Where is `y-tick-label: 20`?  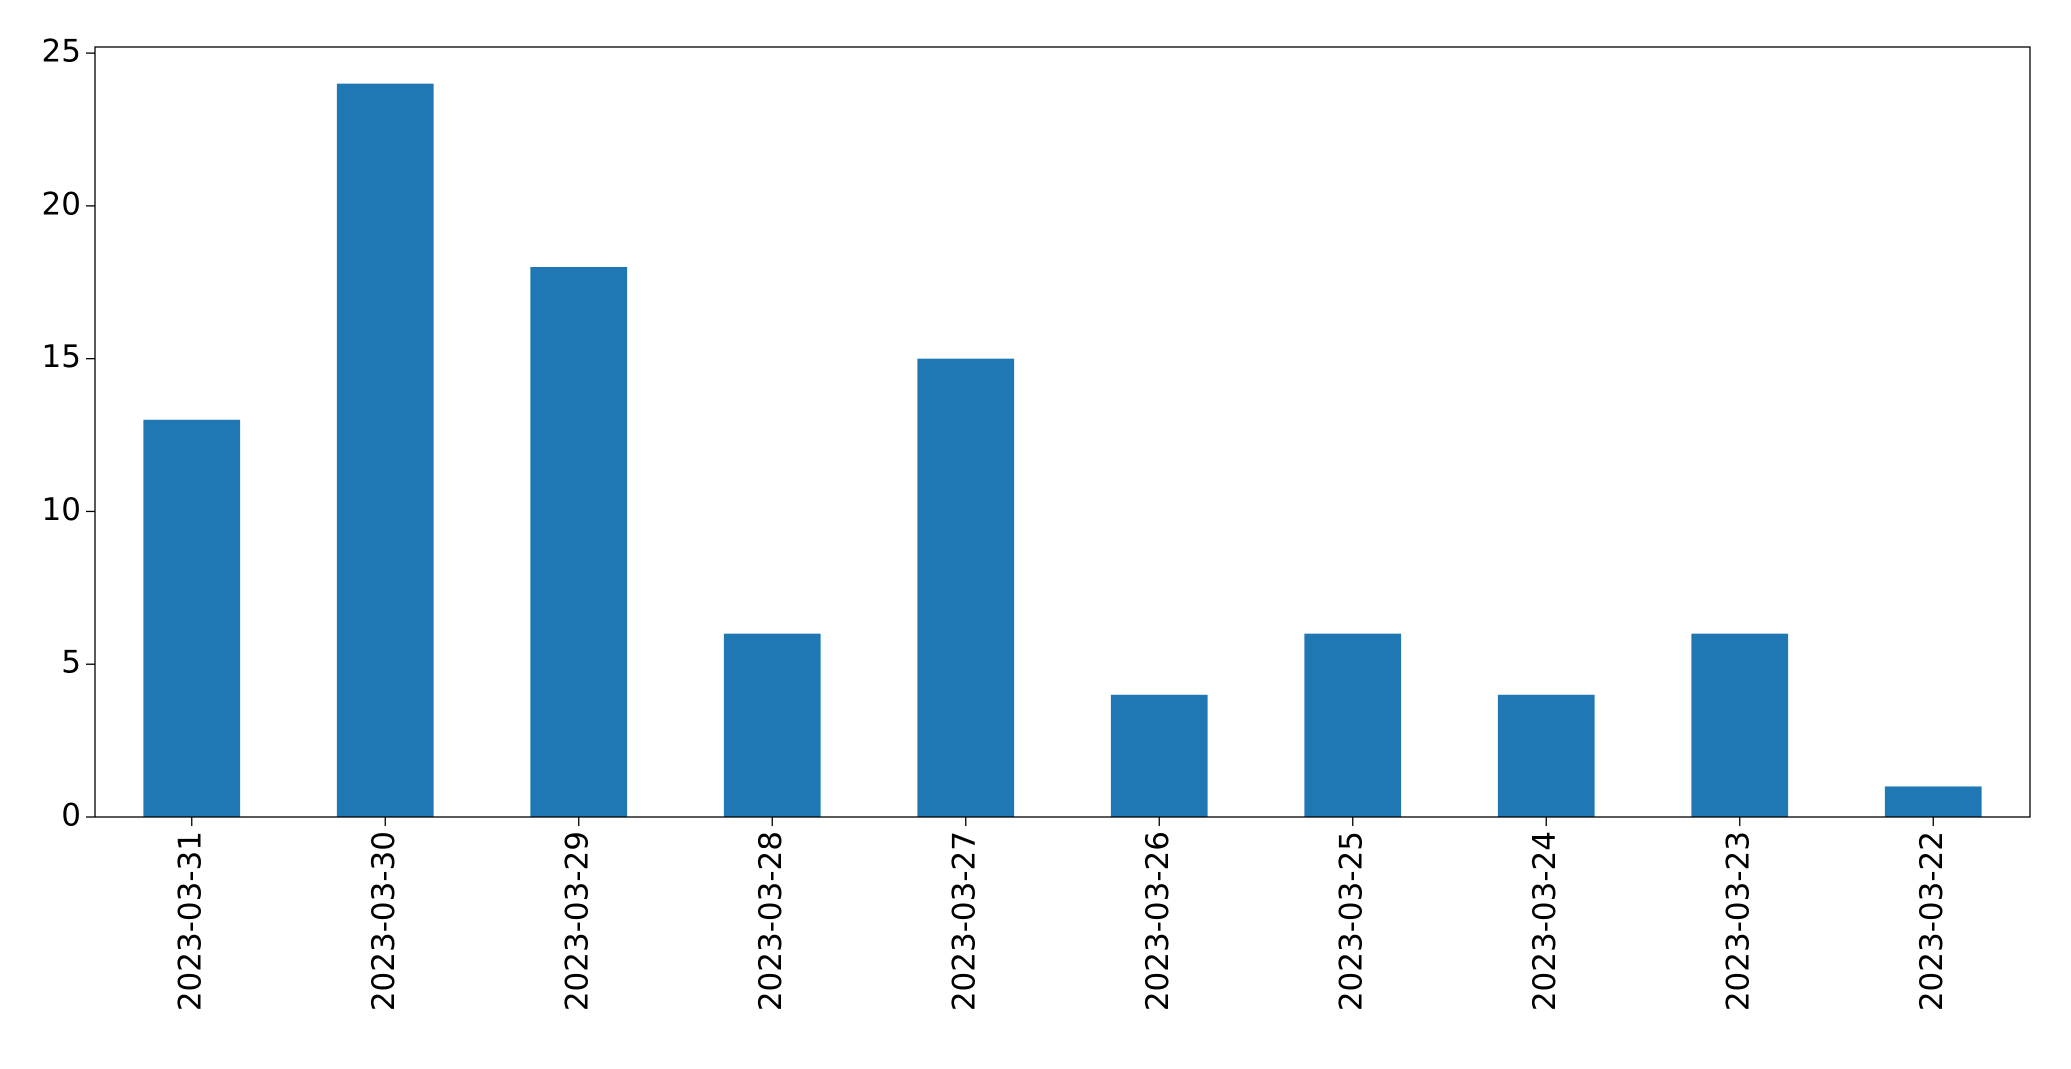
y-tick-label: 20 is located at coordinates (61, 204).